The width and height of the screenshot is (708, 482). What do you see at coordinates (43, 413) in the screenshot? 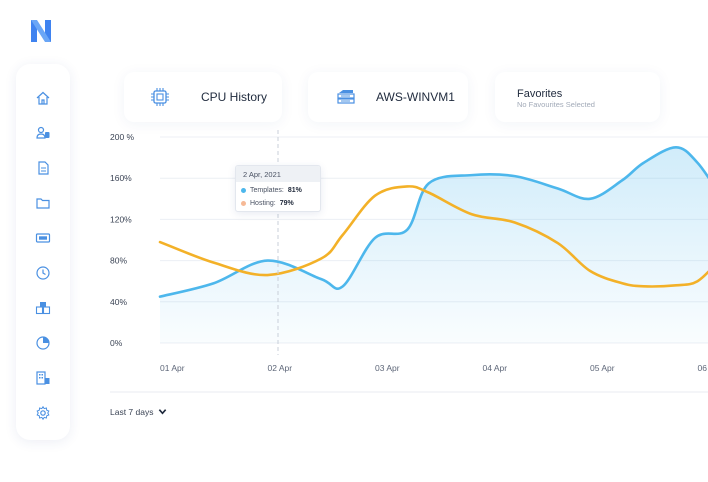
I see `settings-icon` at bounding box center [43, 413].